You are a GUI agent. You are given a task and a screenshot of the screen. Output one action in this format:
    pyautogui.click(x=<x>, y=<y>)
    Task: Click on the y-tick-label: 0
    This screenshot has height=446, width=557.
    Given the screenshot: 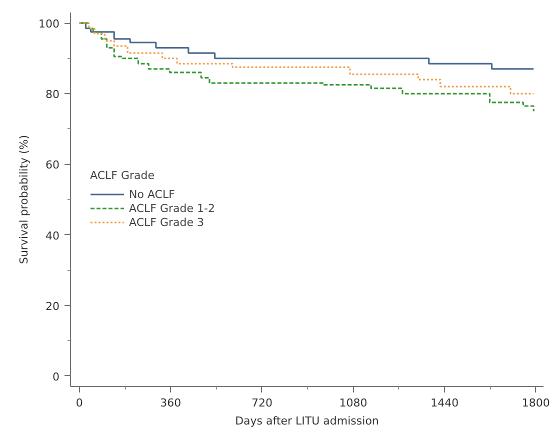 What is the action you would take?
    pyautogui.click(x=56, y=377)
    